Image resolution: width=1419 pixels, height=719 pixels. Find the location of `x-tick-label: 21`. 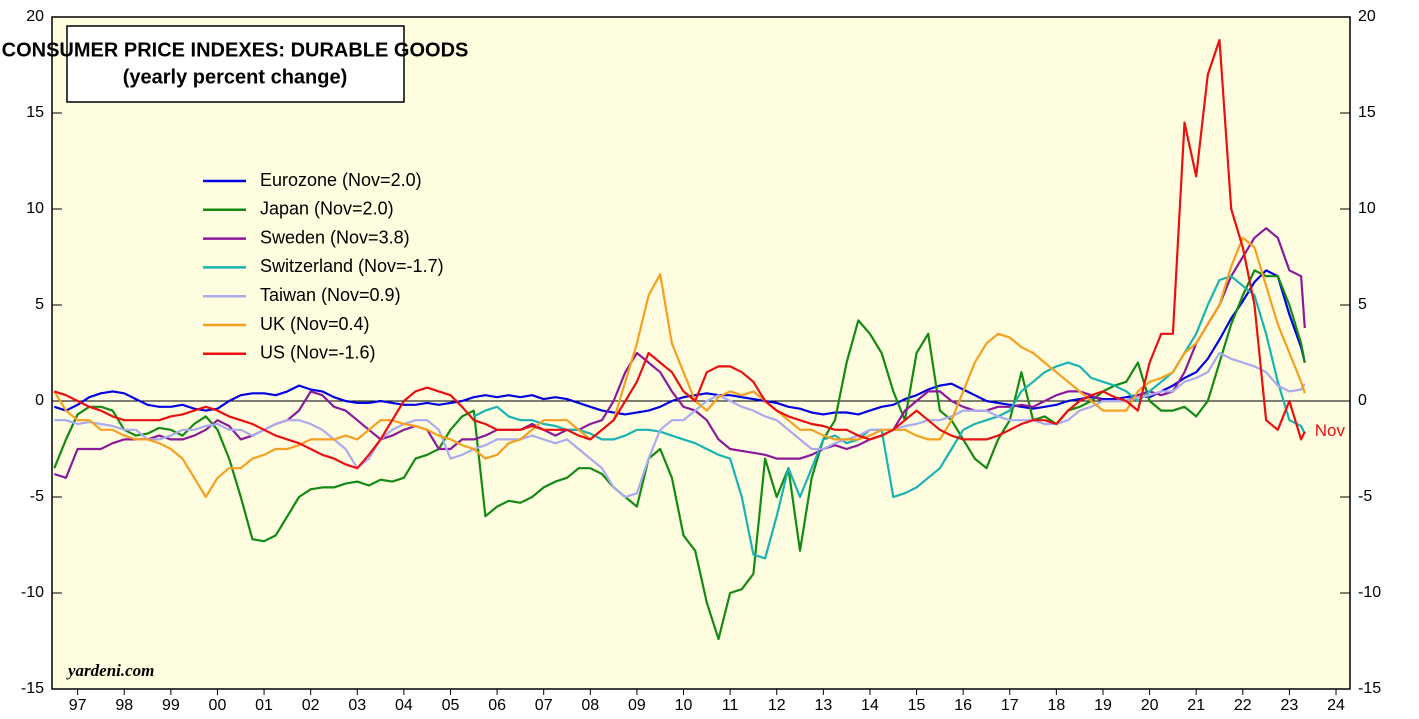

x-tick-label: 21 is located at coordinates (1196, 705).